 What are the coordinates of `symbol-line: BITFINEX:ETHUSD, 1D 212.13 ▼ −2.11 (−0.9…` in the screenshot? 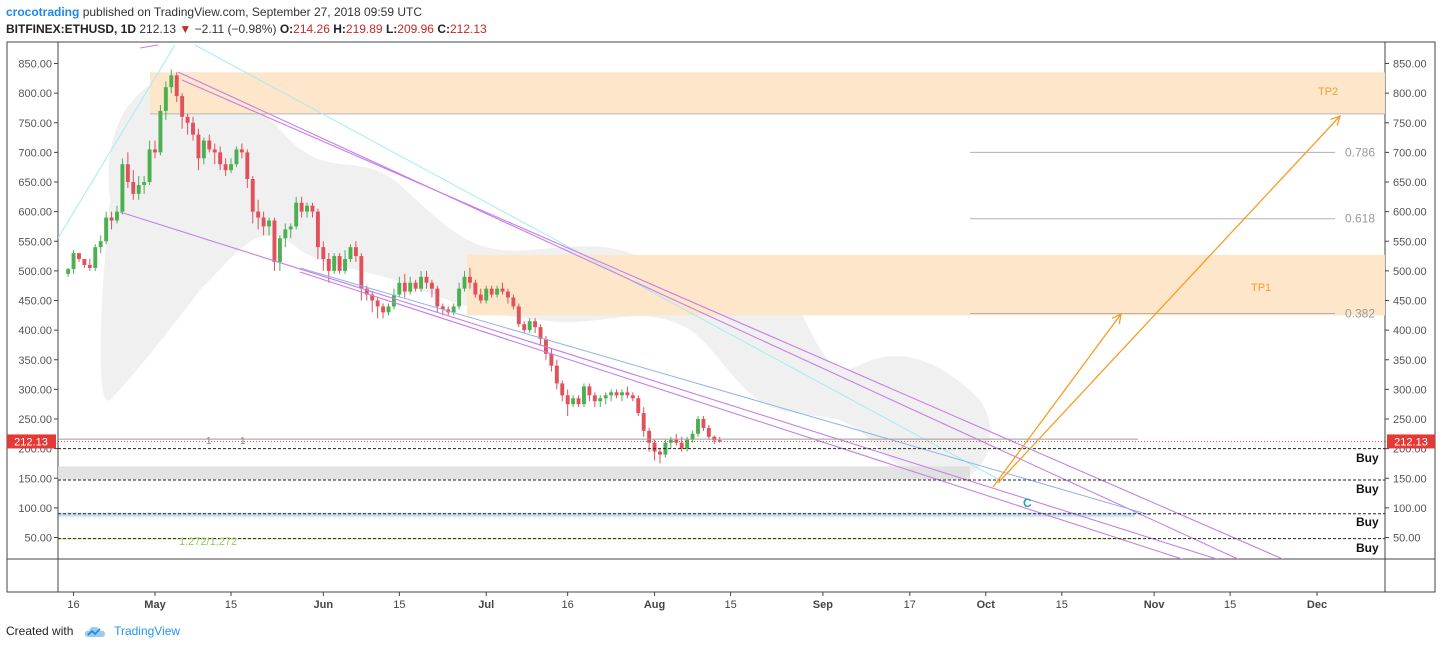 It's located at (246, 29).